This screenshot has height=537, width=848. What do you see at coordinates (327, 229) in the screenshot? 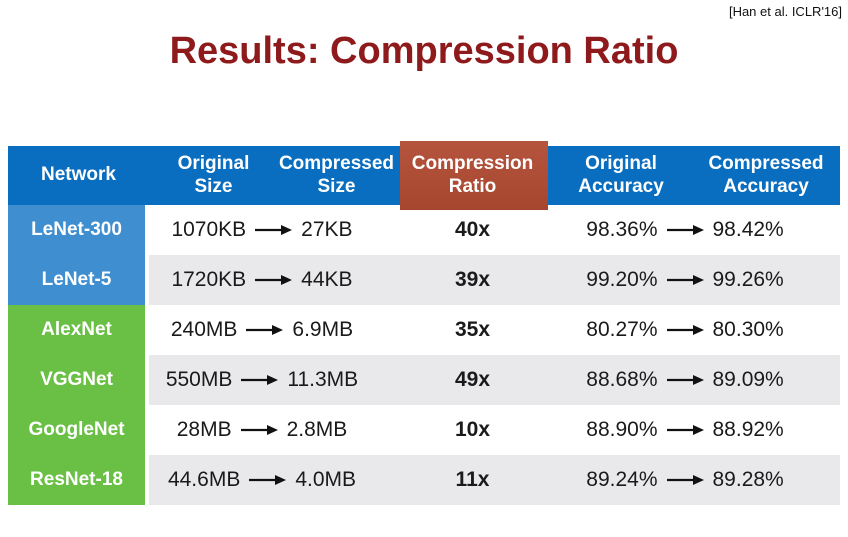
I see `compressed-size-value: 27KB` at bounding box center [327, 229].